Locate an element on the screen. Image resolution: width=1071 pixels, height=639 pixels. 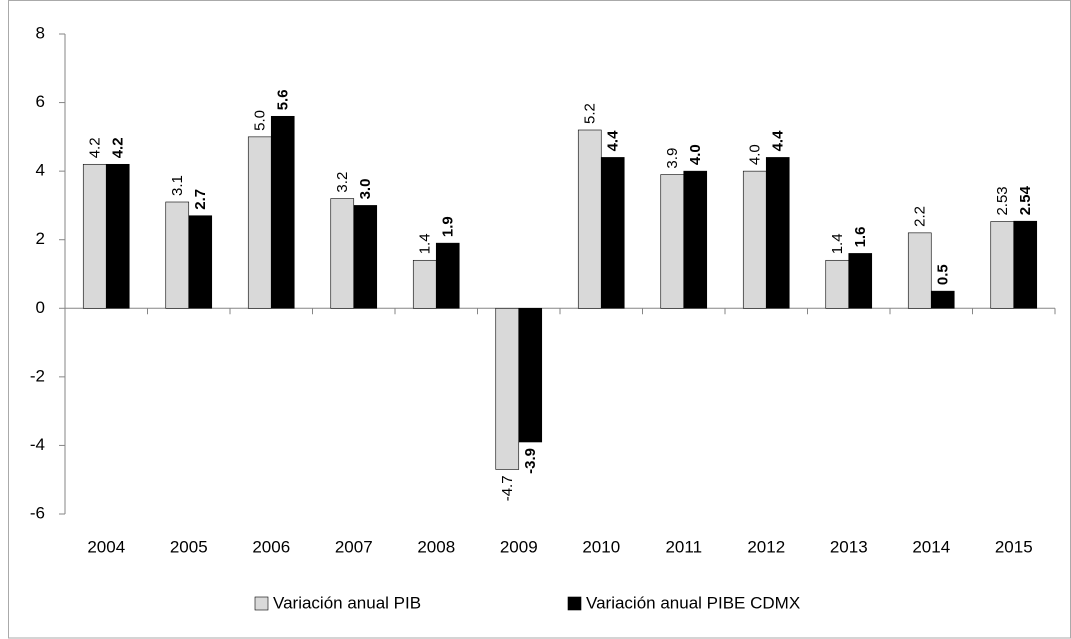
value-label: 1.9 is located at coordinates (448, 226).